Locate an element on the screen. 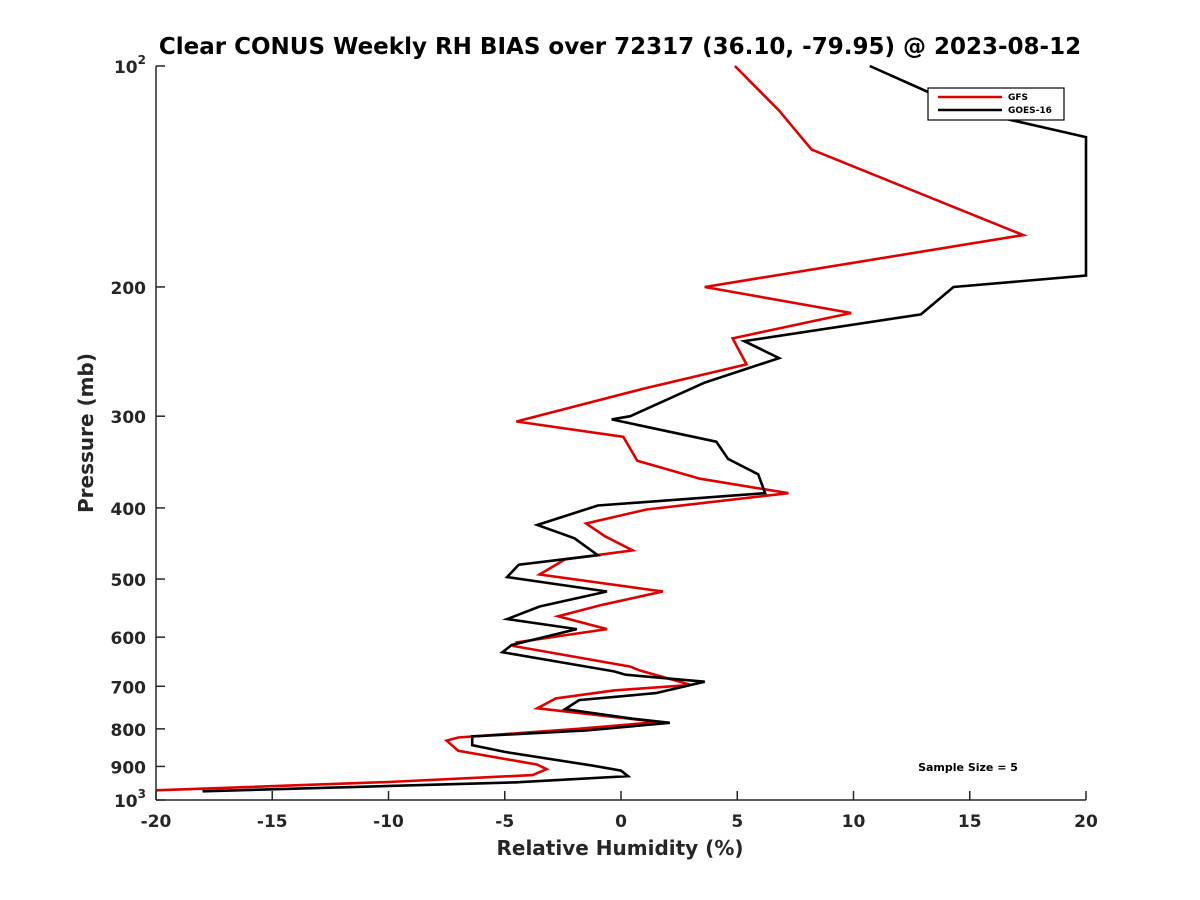 The height and width of the screenshot is (900, 1200). legend: GFS GOES-16 is located at coordinates (996, 104).